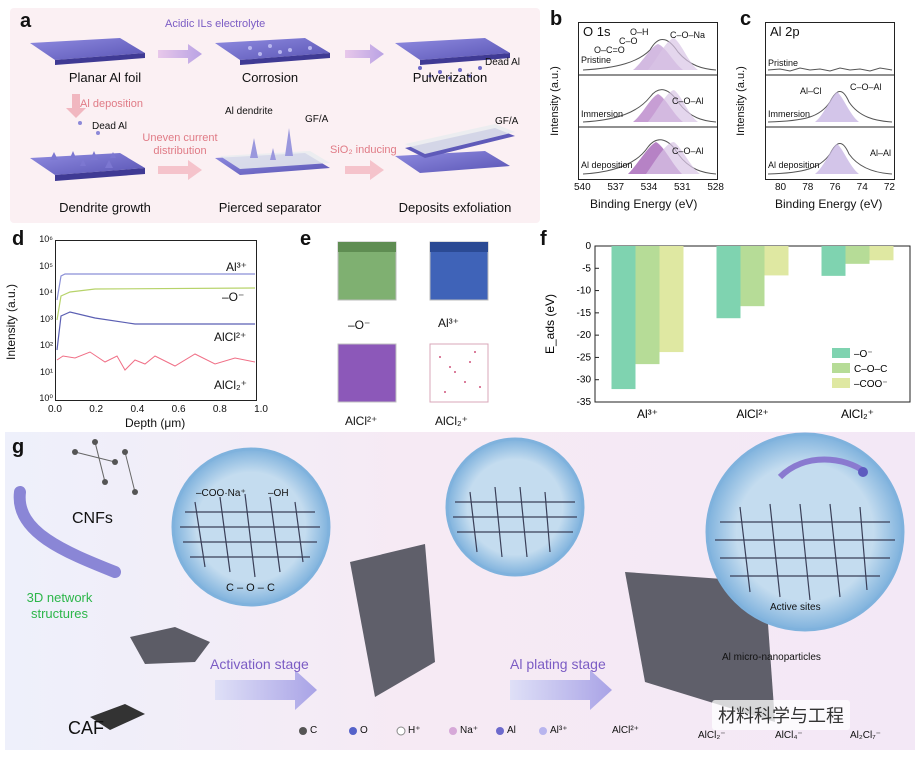 This screenshot has width=920, height=757. I want to click on xtick: 0.4, so click(137, 409).